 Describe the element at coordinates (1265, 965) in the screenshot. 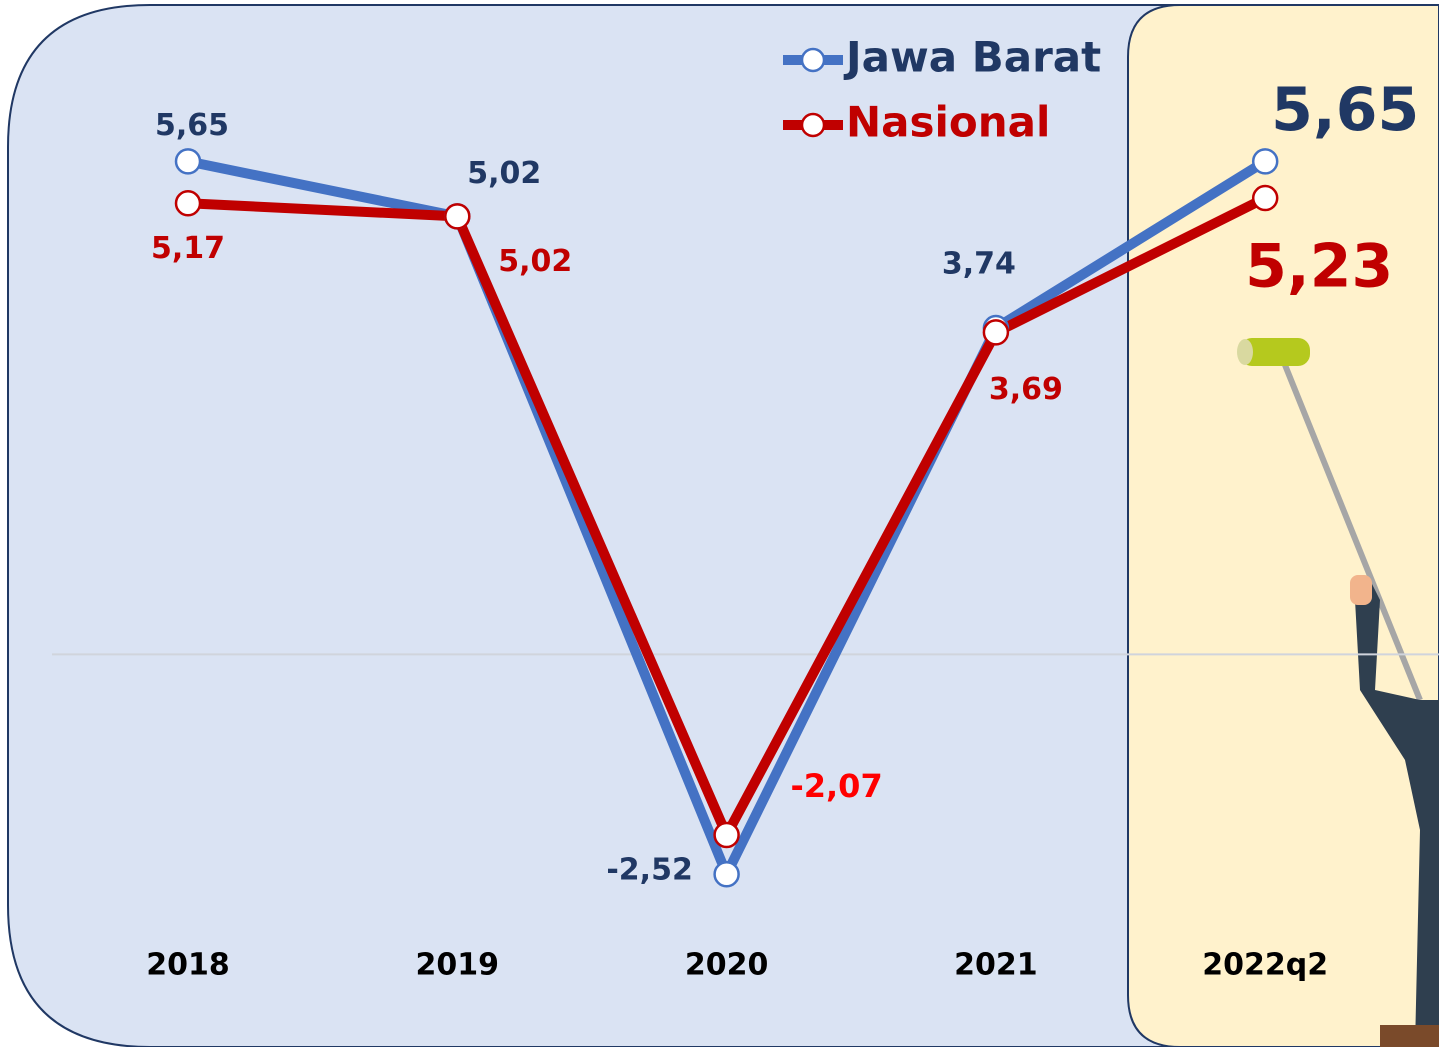

I see `x-tick-label: 2022q2` at that location.